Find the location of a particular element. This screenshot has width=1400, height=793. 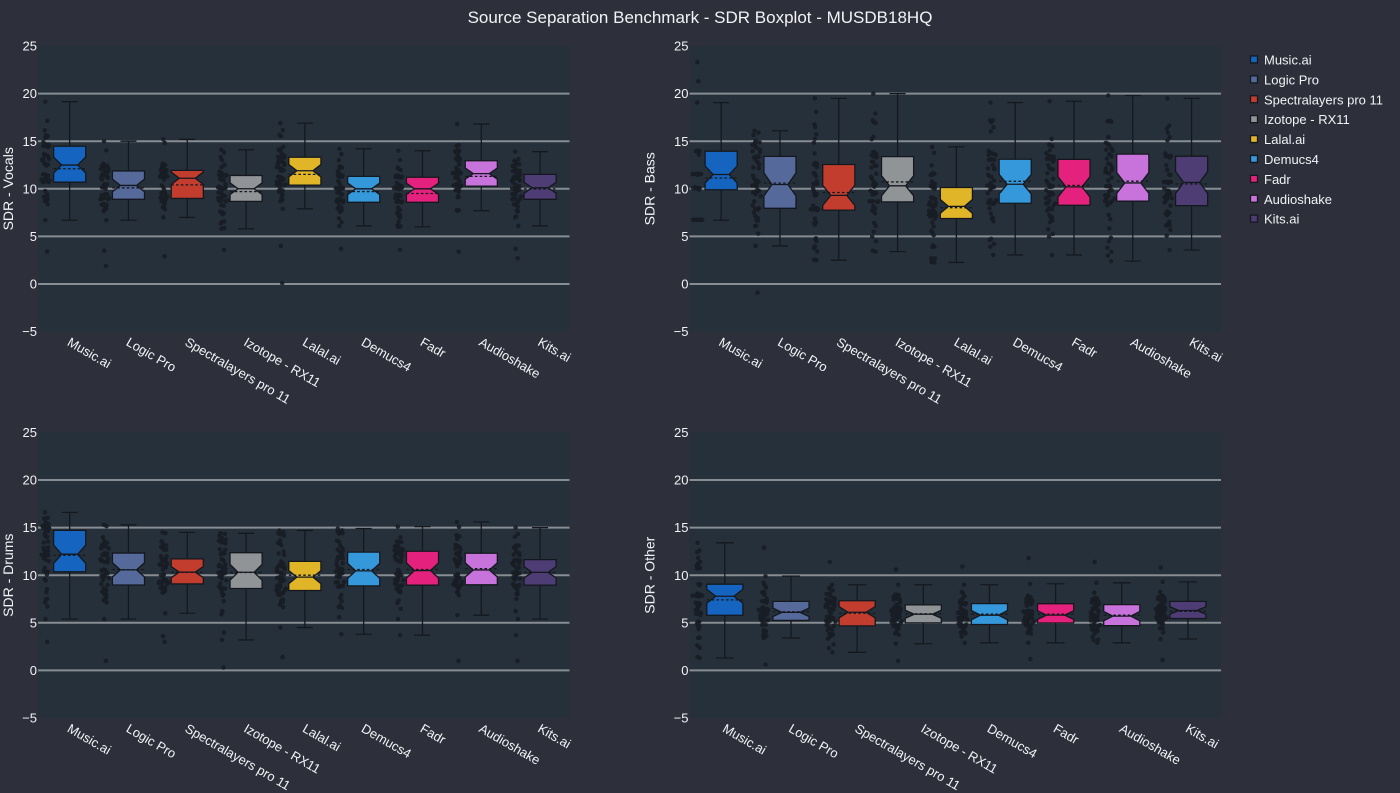

svg-text: Fadr is located at coordinates (1277, 179).